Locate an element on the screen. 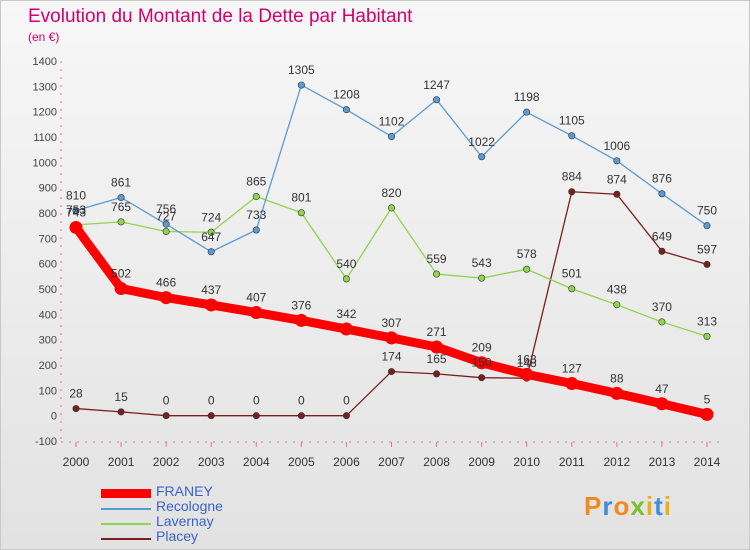 The height and width of the screenshot is (550, 750). data-label-recologne: 1006 is located at coordinates (617, 146).